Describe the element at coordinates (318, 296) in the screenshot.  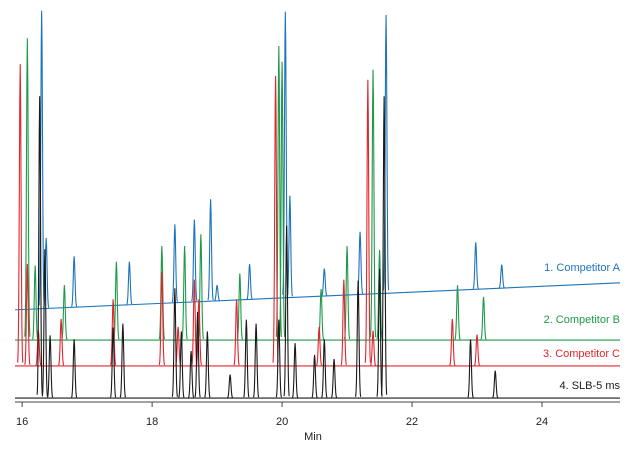
I see `trace-baseline` at that location.